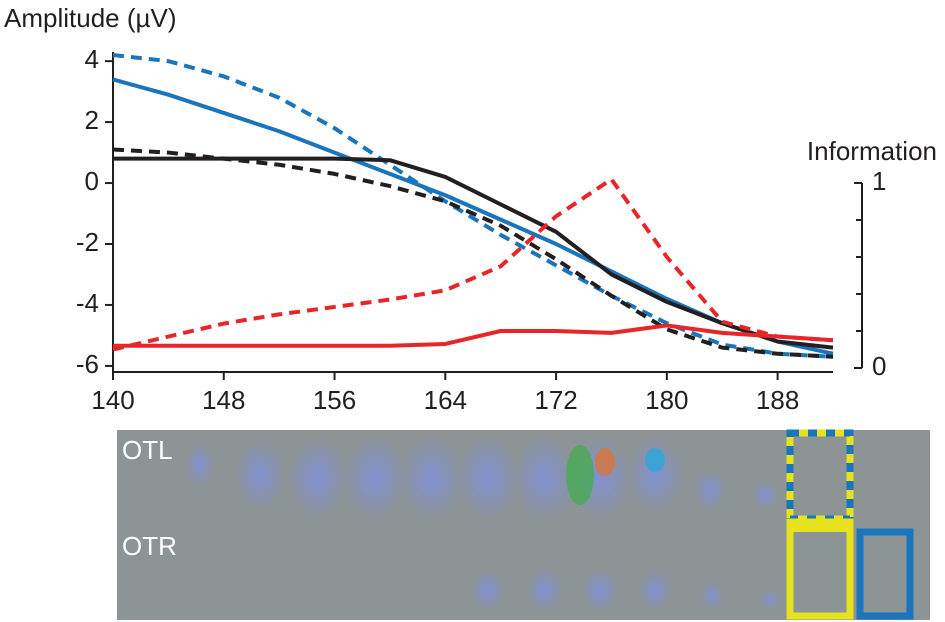 The height and width of the screenshot is (622, 945). What do you see at coordinates (90, 18) in the screenshot?
I see `y-axis-label: Amplitude (µV)` at bounding box center [90, 18].